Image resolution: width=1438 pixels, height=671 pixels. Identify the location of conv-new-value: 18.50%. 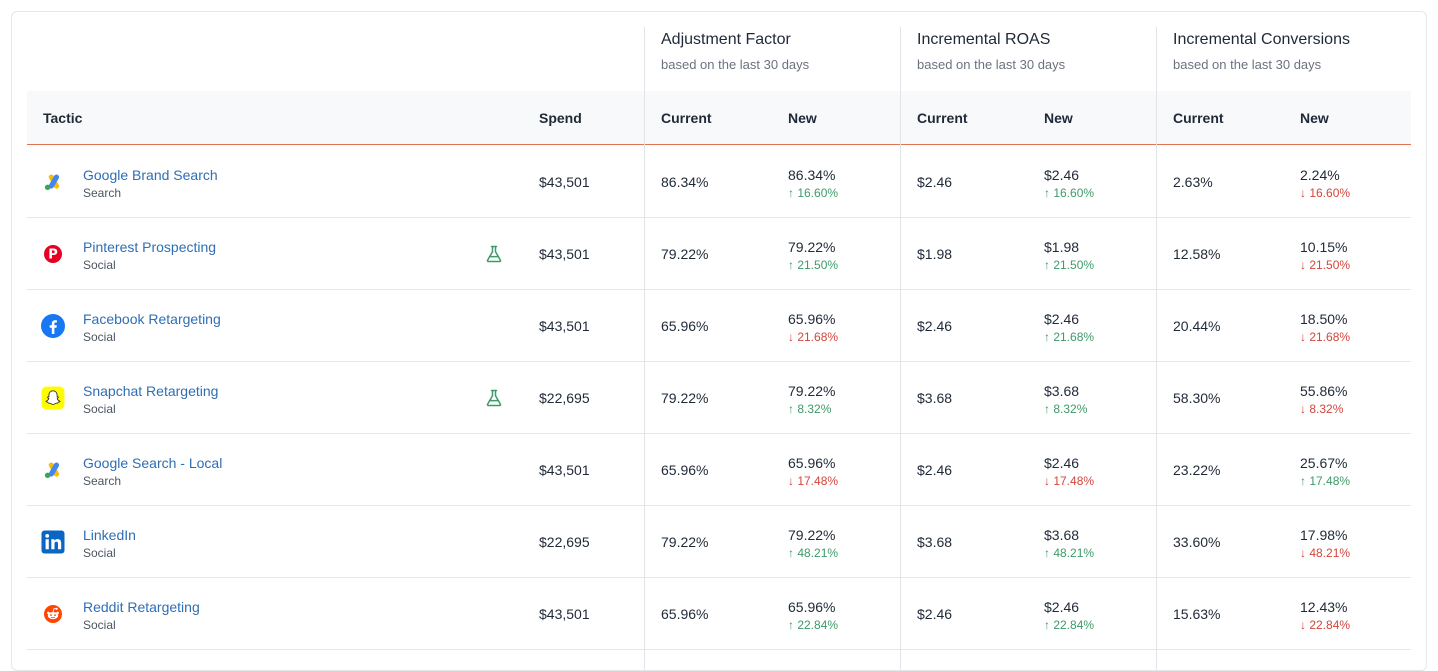
(1324, 319).